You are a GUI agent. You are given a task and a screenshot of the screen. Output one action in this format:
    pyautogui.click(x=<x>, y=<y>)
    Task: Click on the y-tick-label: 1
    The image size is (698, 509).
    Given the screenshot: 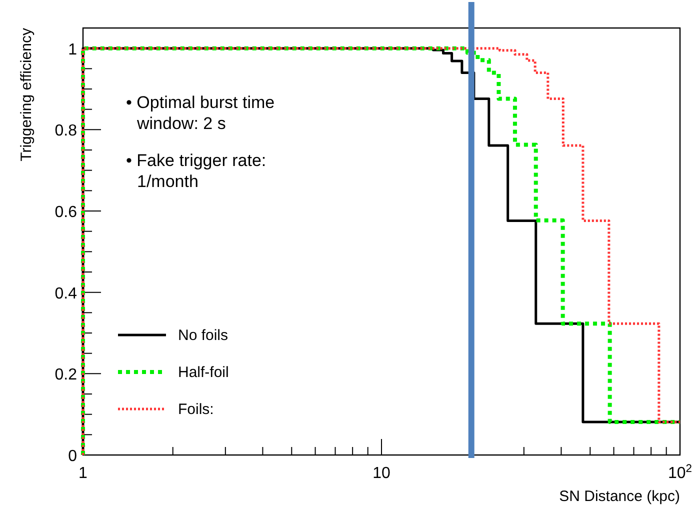 What is the action you would take?
    pyautogui.click(x=73, y=49)
    